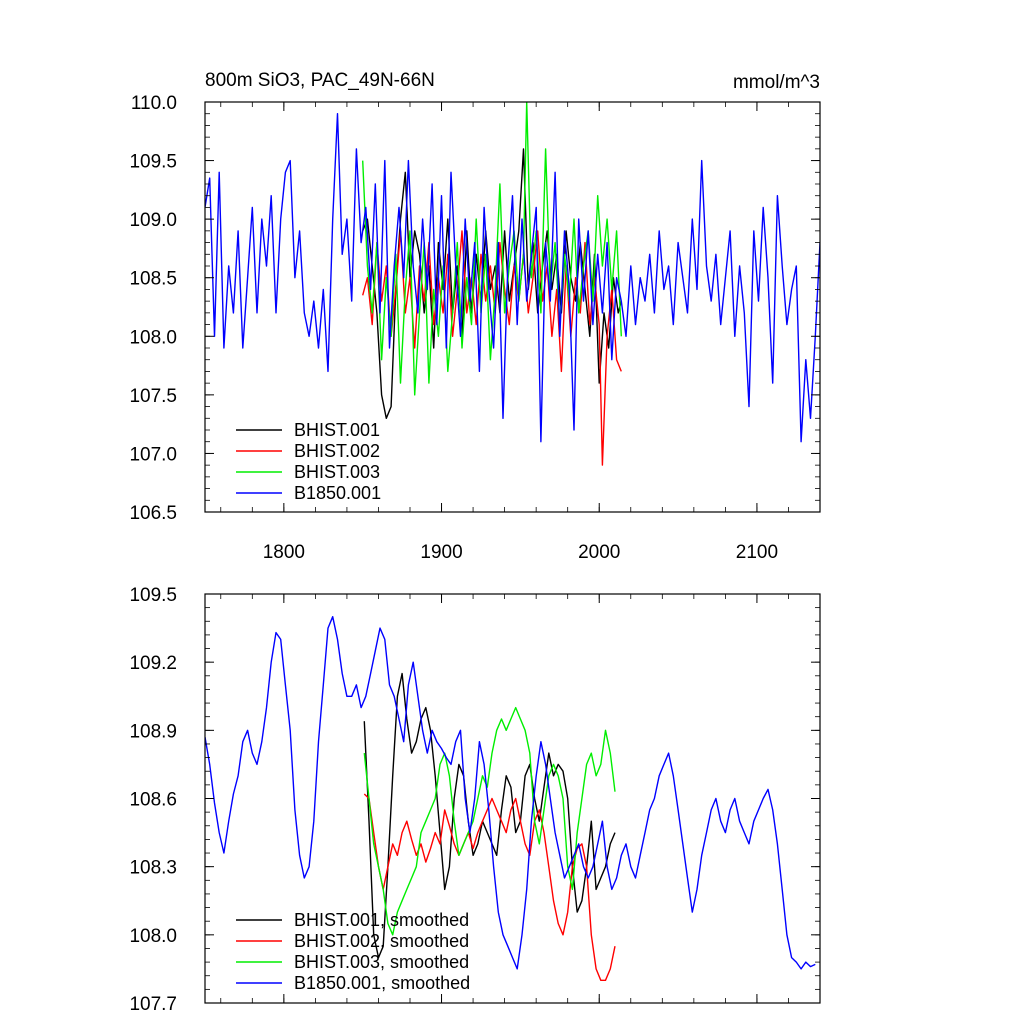  Describe the element at coordinates (153, 868) in the screenshot. I see `y-tick-label: 108.3` at that location.